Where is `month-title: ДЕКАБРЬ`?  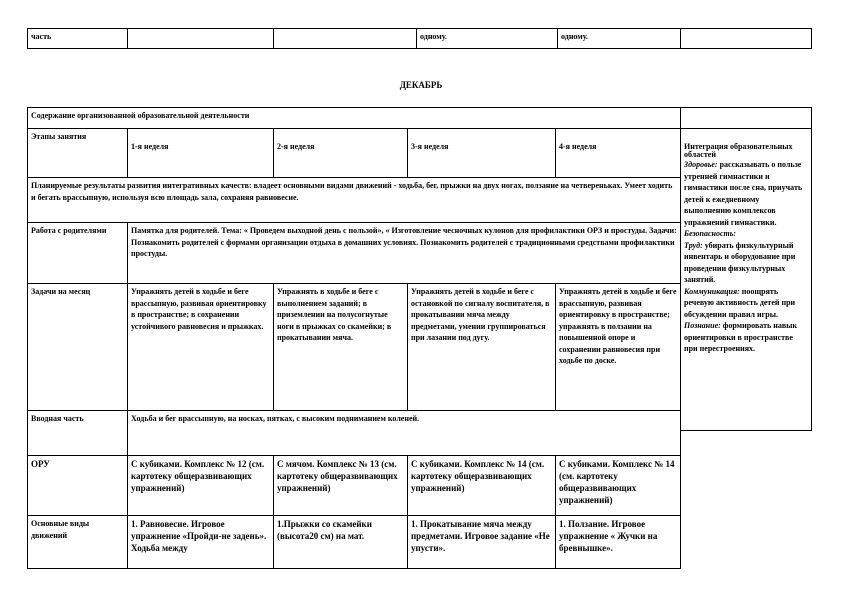
month-title: ДЕКАБРЬ is located at coordinates (421, 85).